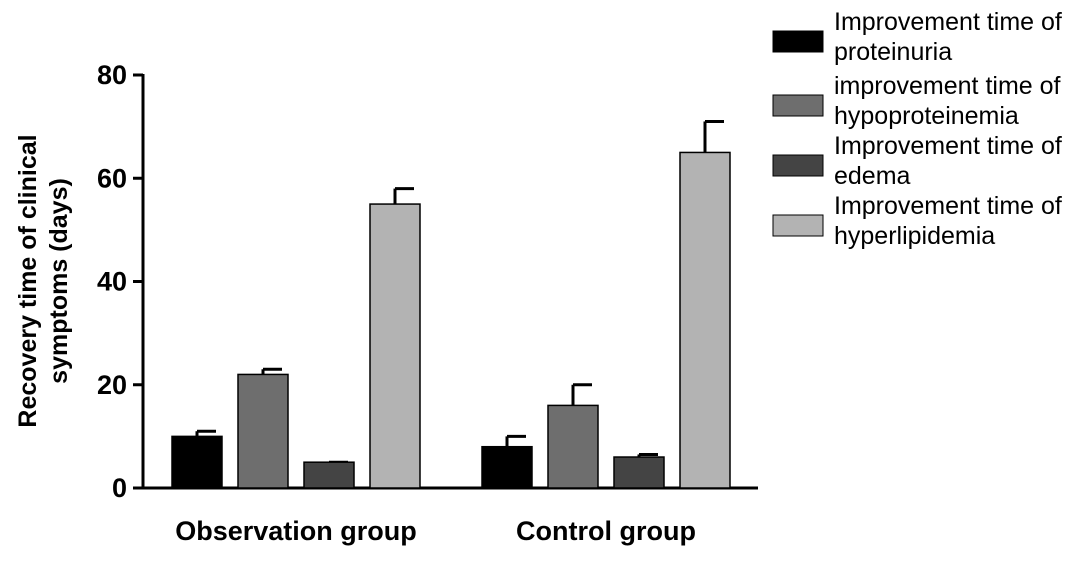 The width and height of the screenshot is (1087, 564). Describe the element at coordinates (926, 116) in the screenshot. I see `legend-label: hypoproteinemia` at that location.